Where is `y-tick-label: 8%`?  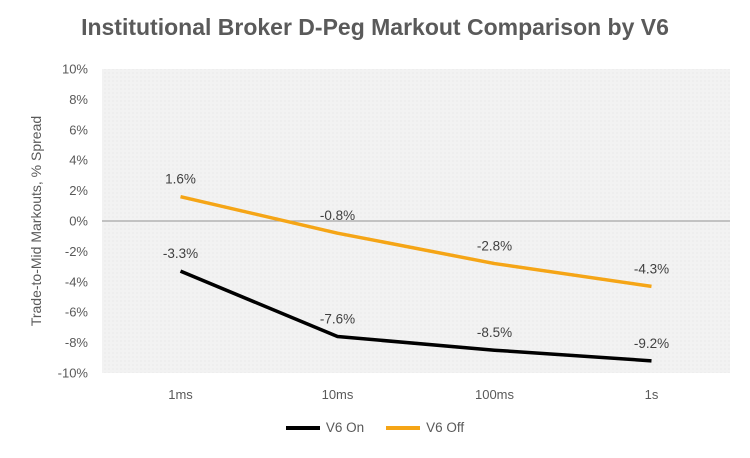
y-tick-label: 8% is located at coordinates (78, 99).